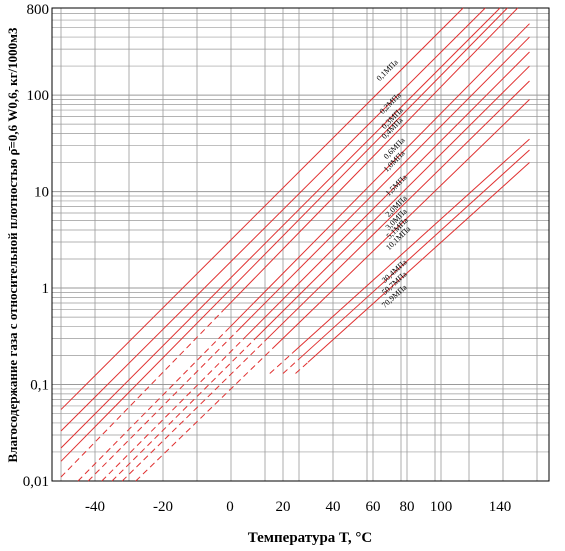 The image size is (565, 551). Describe the element at coordinates (333, 507) in the screenshot. I see `x-tick-label: 40` at that location.